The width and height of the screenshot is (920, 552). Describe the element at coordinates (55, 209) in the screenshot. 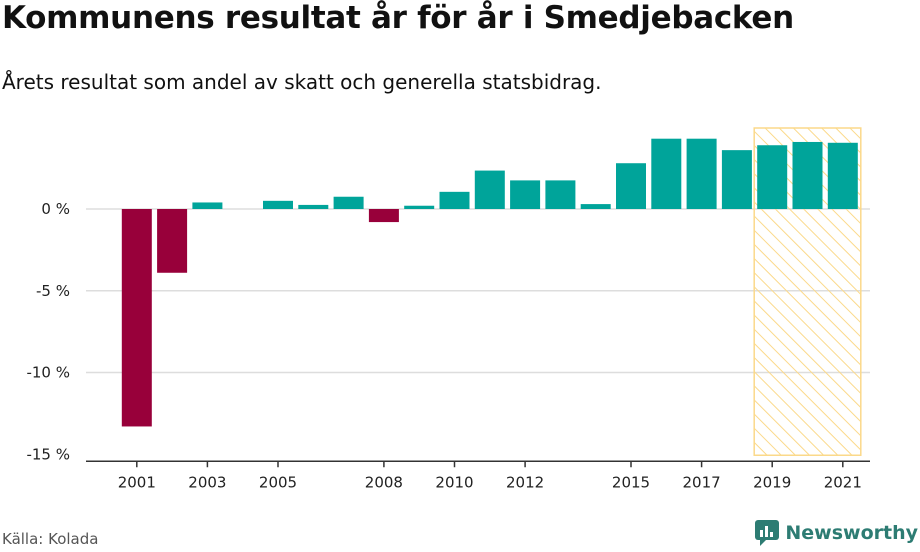

I see `y-tick-label: 0 %` at that location.